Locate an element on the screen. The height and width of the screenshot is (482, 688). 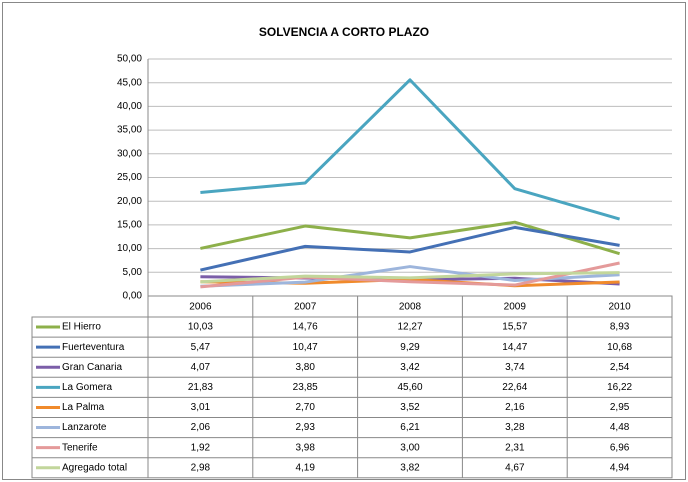
table-value: 1,92 is located at coordinates (201, 447).